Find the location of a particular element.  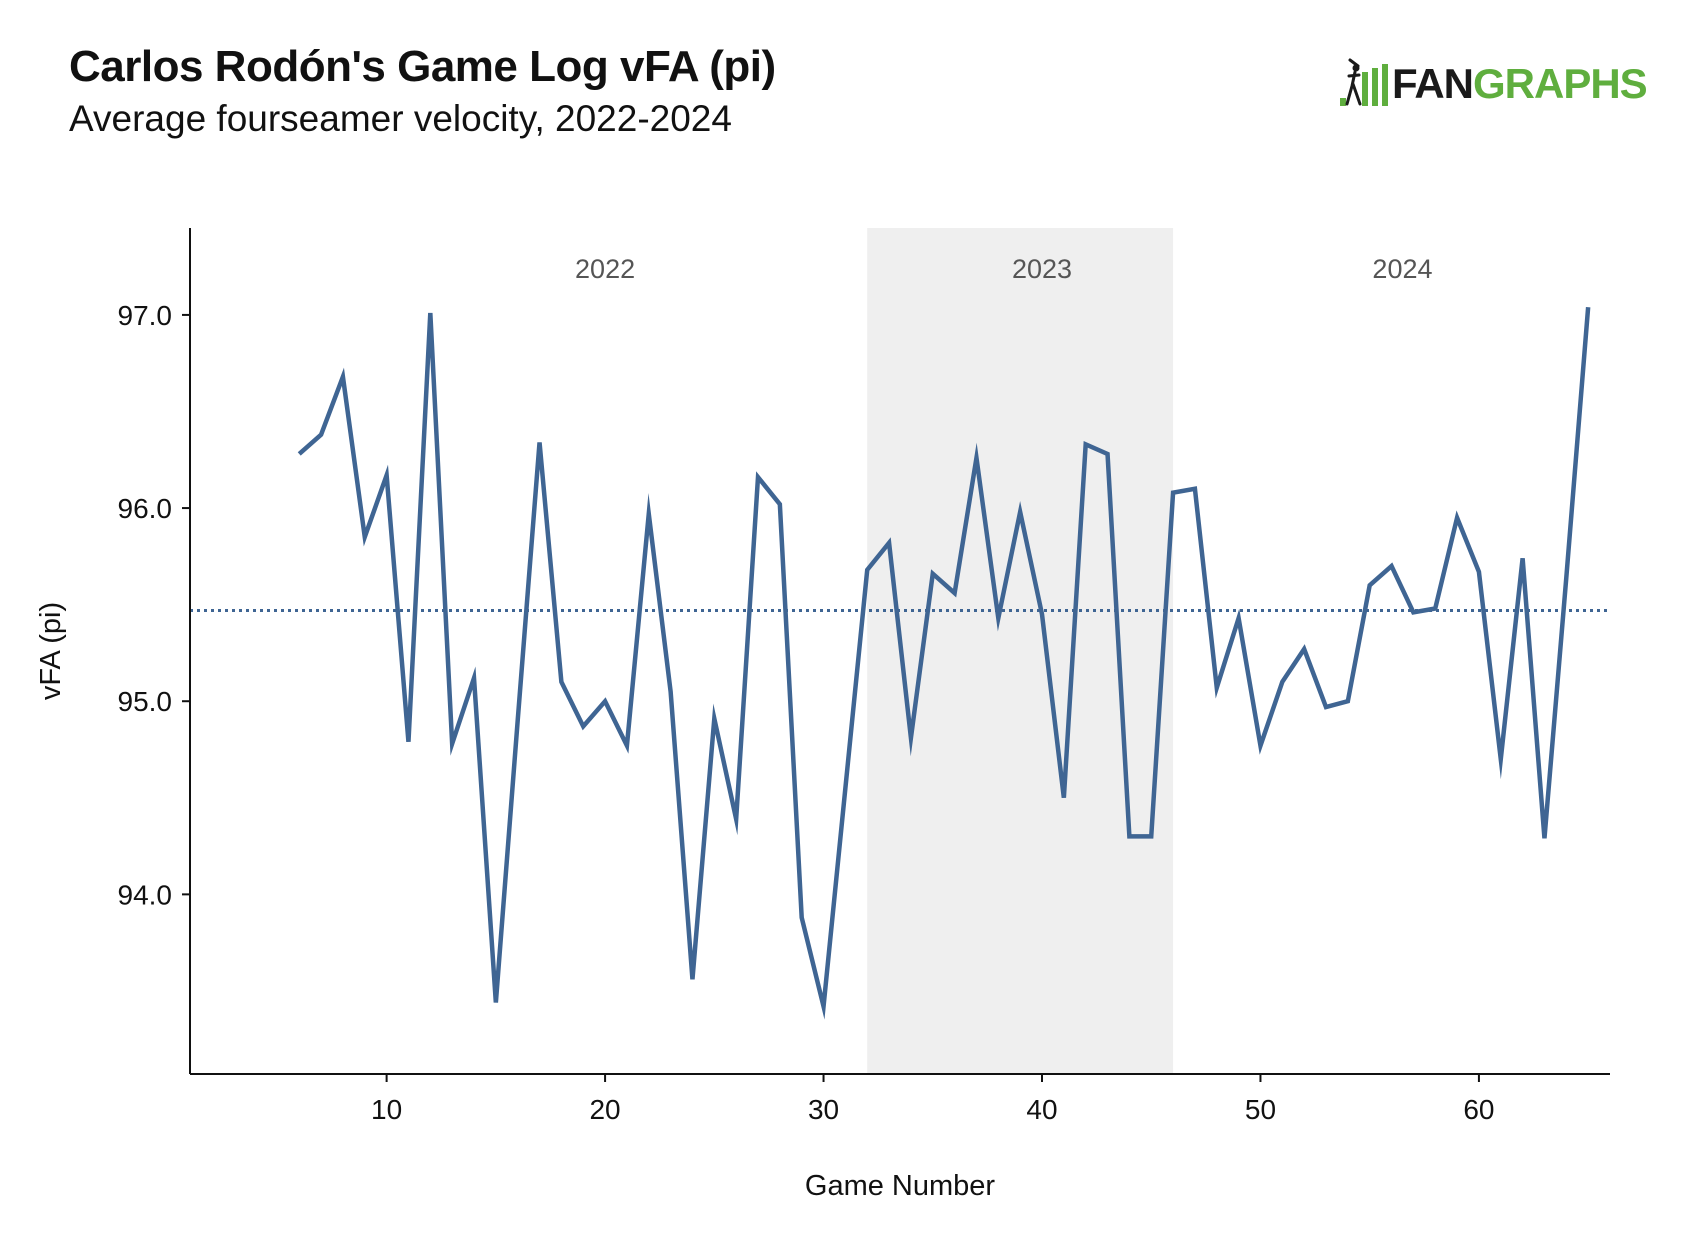

x-tick-label: 60 is located at coordinates (1478, 1109).